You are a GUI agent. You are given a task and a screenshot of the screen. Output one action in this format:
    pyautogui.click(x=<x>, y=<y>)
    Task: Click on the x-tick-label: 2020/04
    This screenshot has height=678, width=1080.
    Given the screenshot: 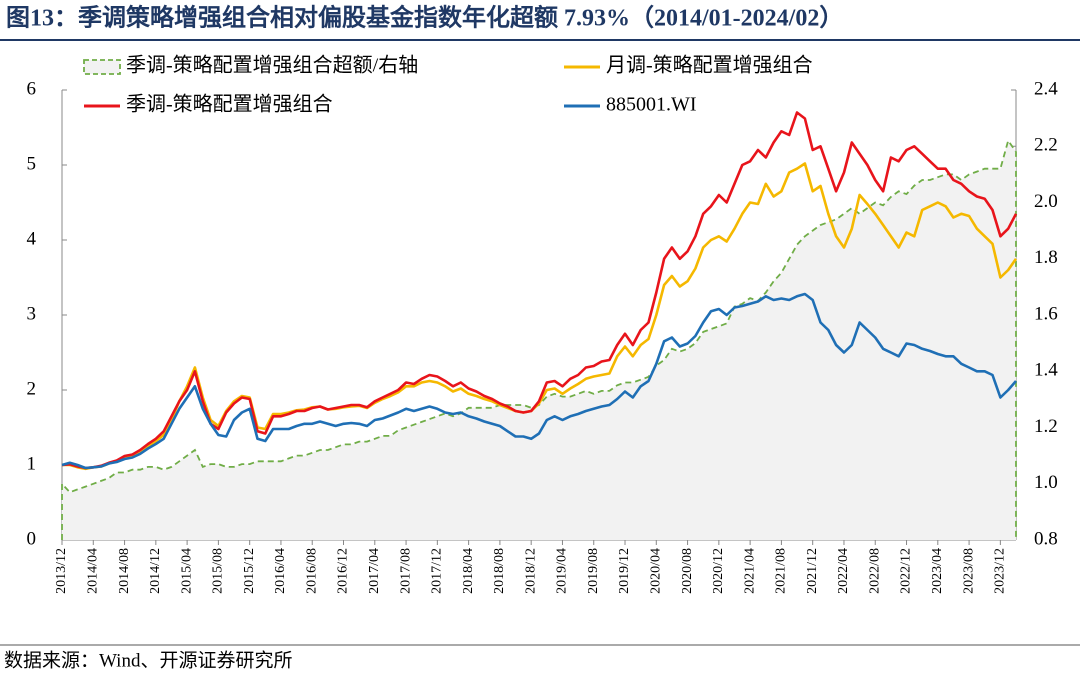 What is the action you would take?
    pyautogui.click(x=656, y=571)
    